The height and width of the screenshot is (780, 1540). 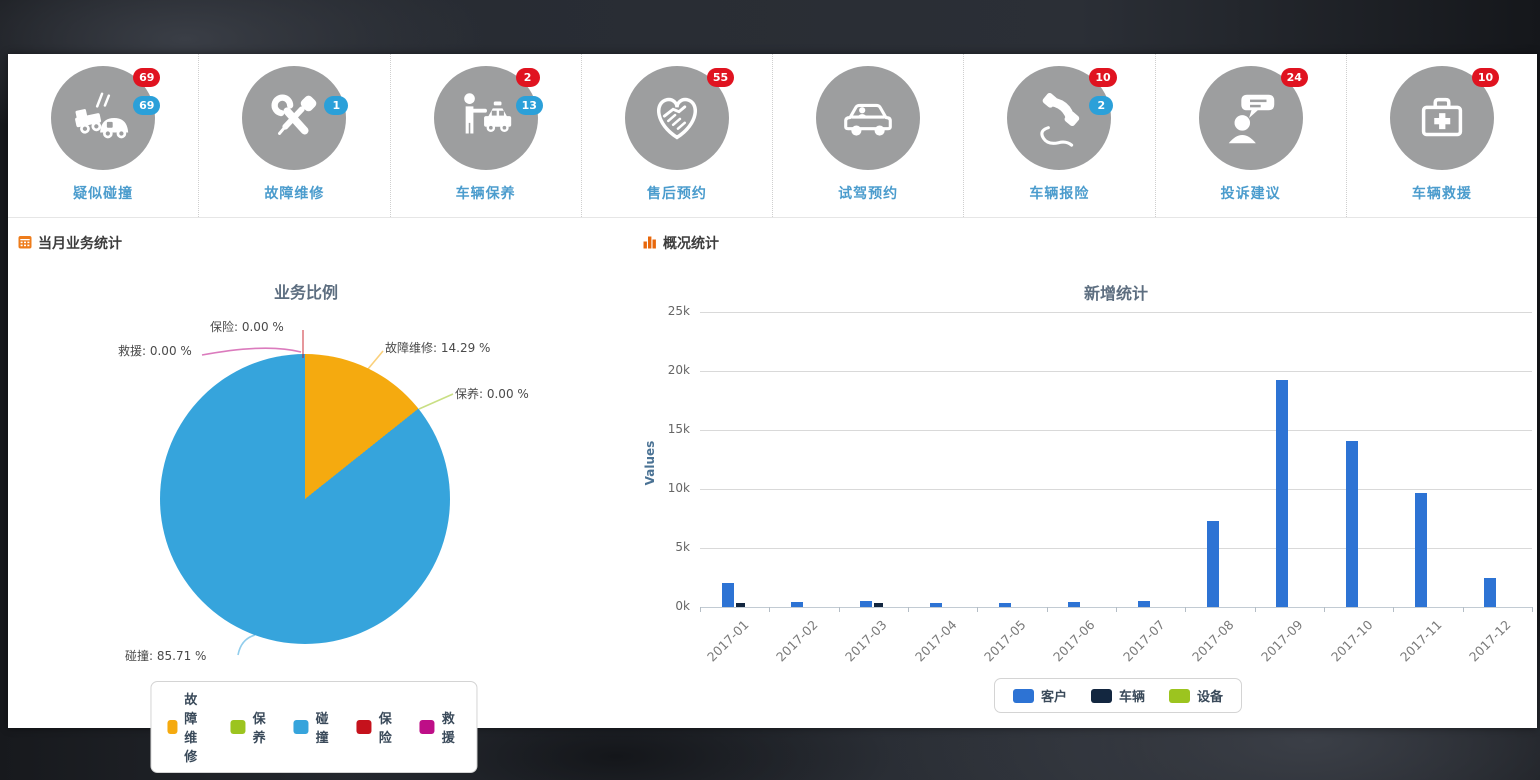 What do you see at coordinates (259, 729) in the screenshot?
I see `legend-label: 保养` at bounding box center [259, 729].